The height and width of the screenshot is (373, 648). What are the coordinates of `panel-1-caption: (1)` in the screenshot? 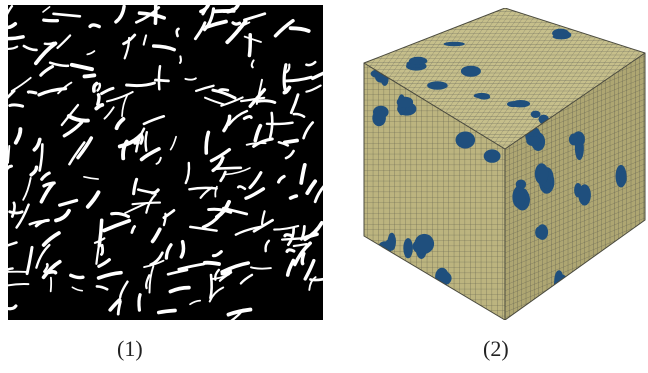 It's located at (130, 348).